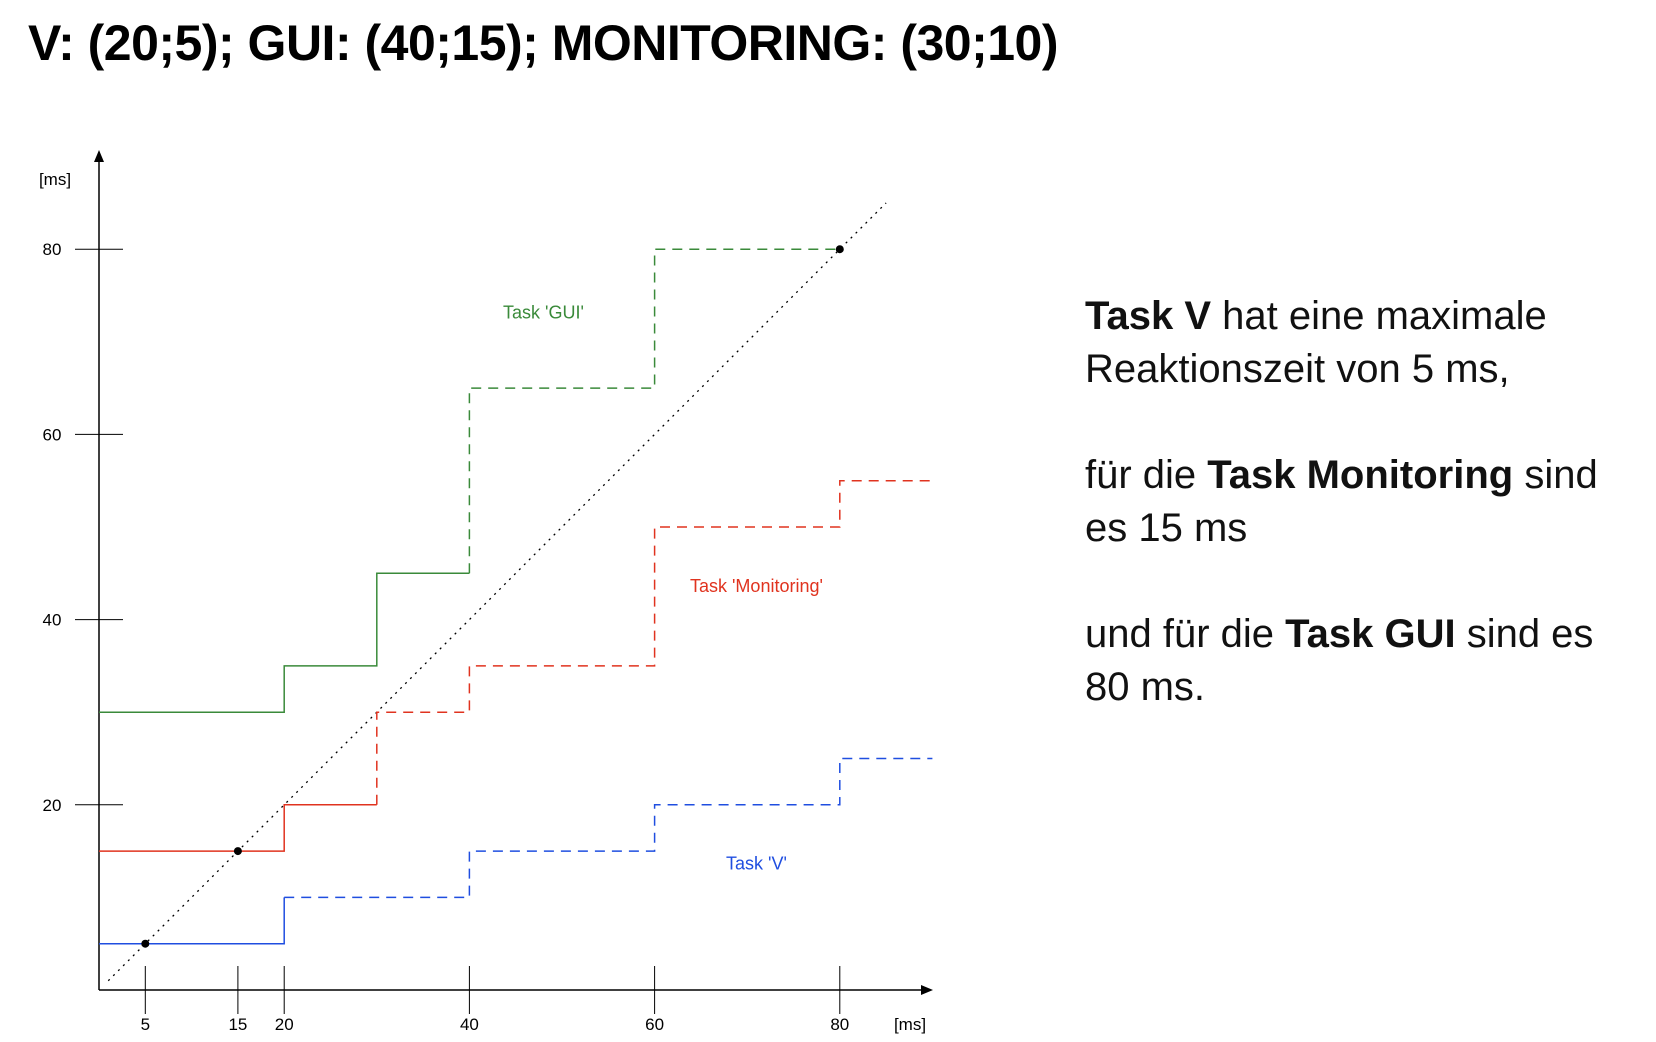 This screenshot has height=1042, width=1656. What do you see at coordinates (284, 642) in the screenshot?
I see `series-gui-solid` at bounding box center [284, 642].